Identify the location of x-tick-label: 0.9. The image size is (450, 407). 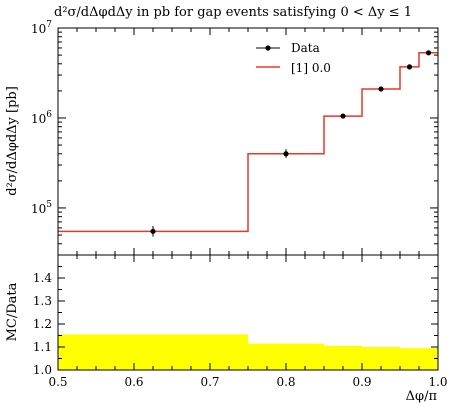
(361, 382).